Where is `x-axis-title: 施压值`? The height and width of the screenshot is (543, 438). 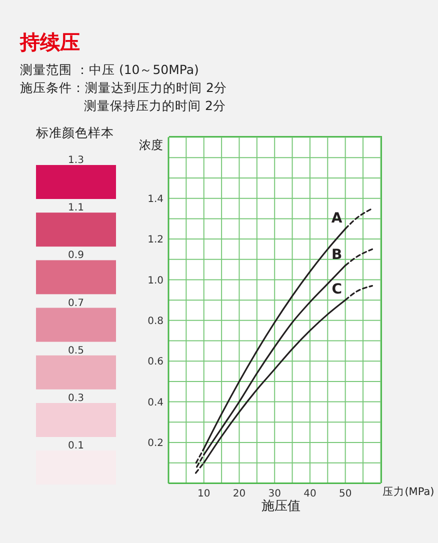
x-axis-title: 施压值 is located at coordinates (281, 506).